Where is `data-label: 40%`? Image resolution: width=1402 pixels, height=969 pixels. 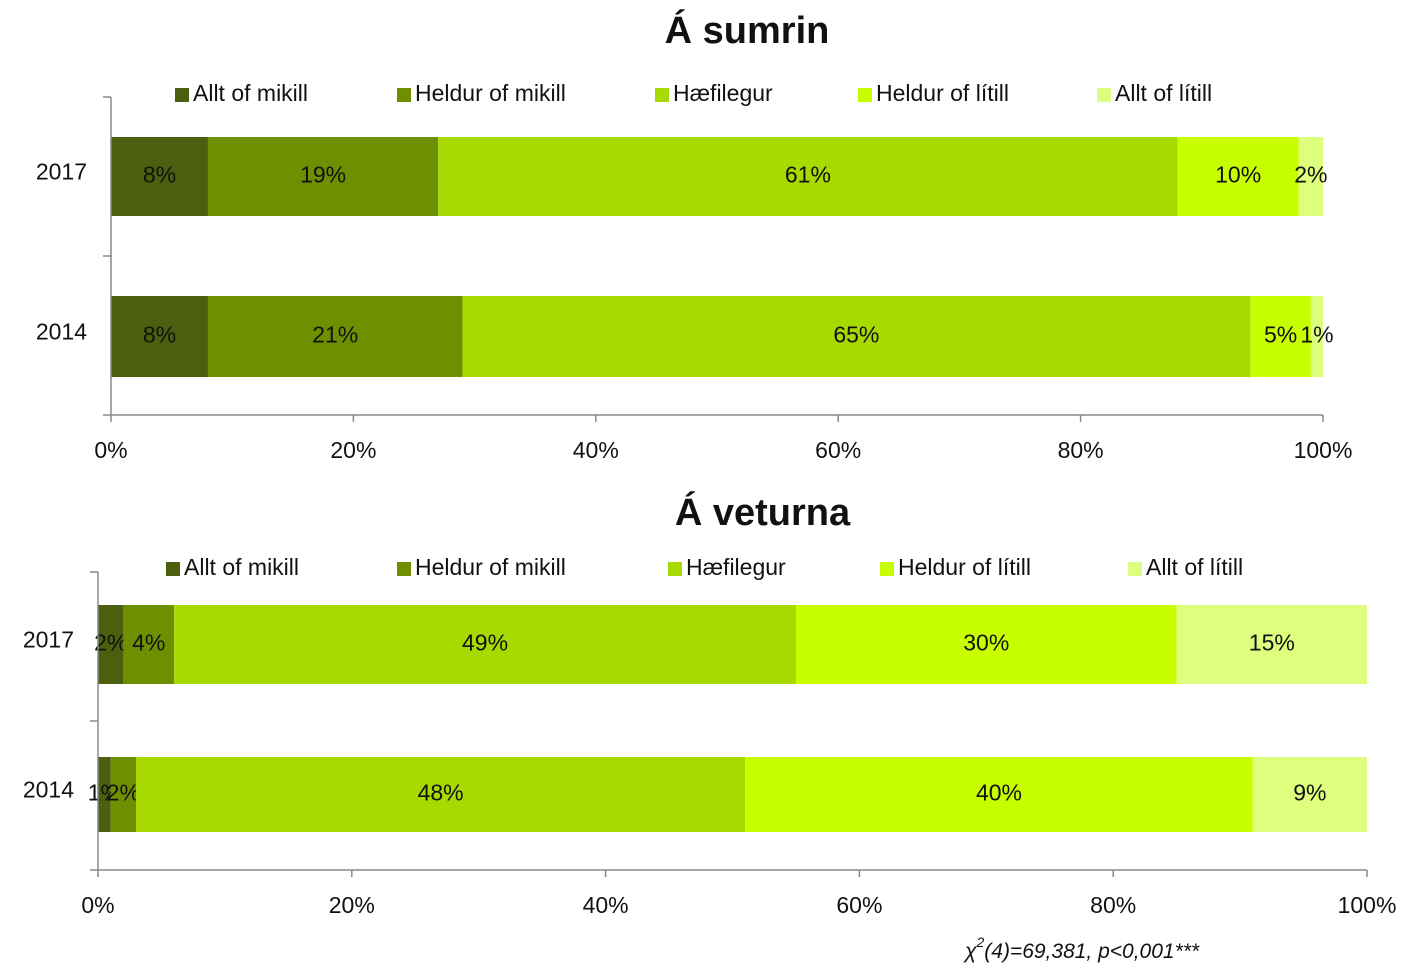 data-label: 40% is located at coordinates (999, 793).